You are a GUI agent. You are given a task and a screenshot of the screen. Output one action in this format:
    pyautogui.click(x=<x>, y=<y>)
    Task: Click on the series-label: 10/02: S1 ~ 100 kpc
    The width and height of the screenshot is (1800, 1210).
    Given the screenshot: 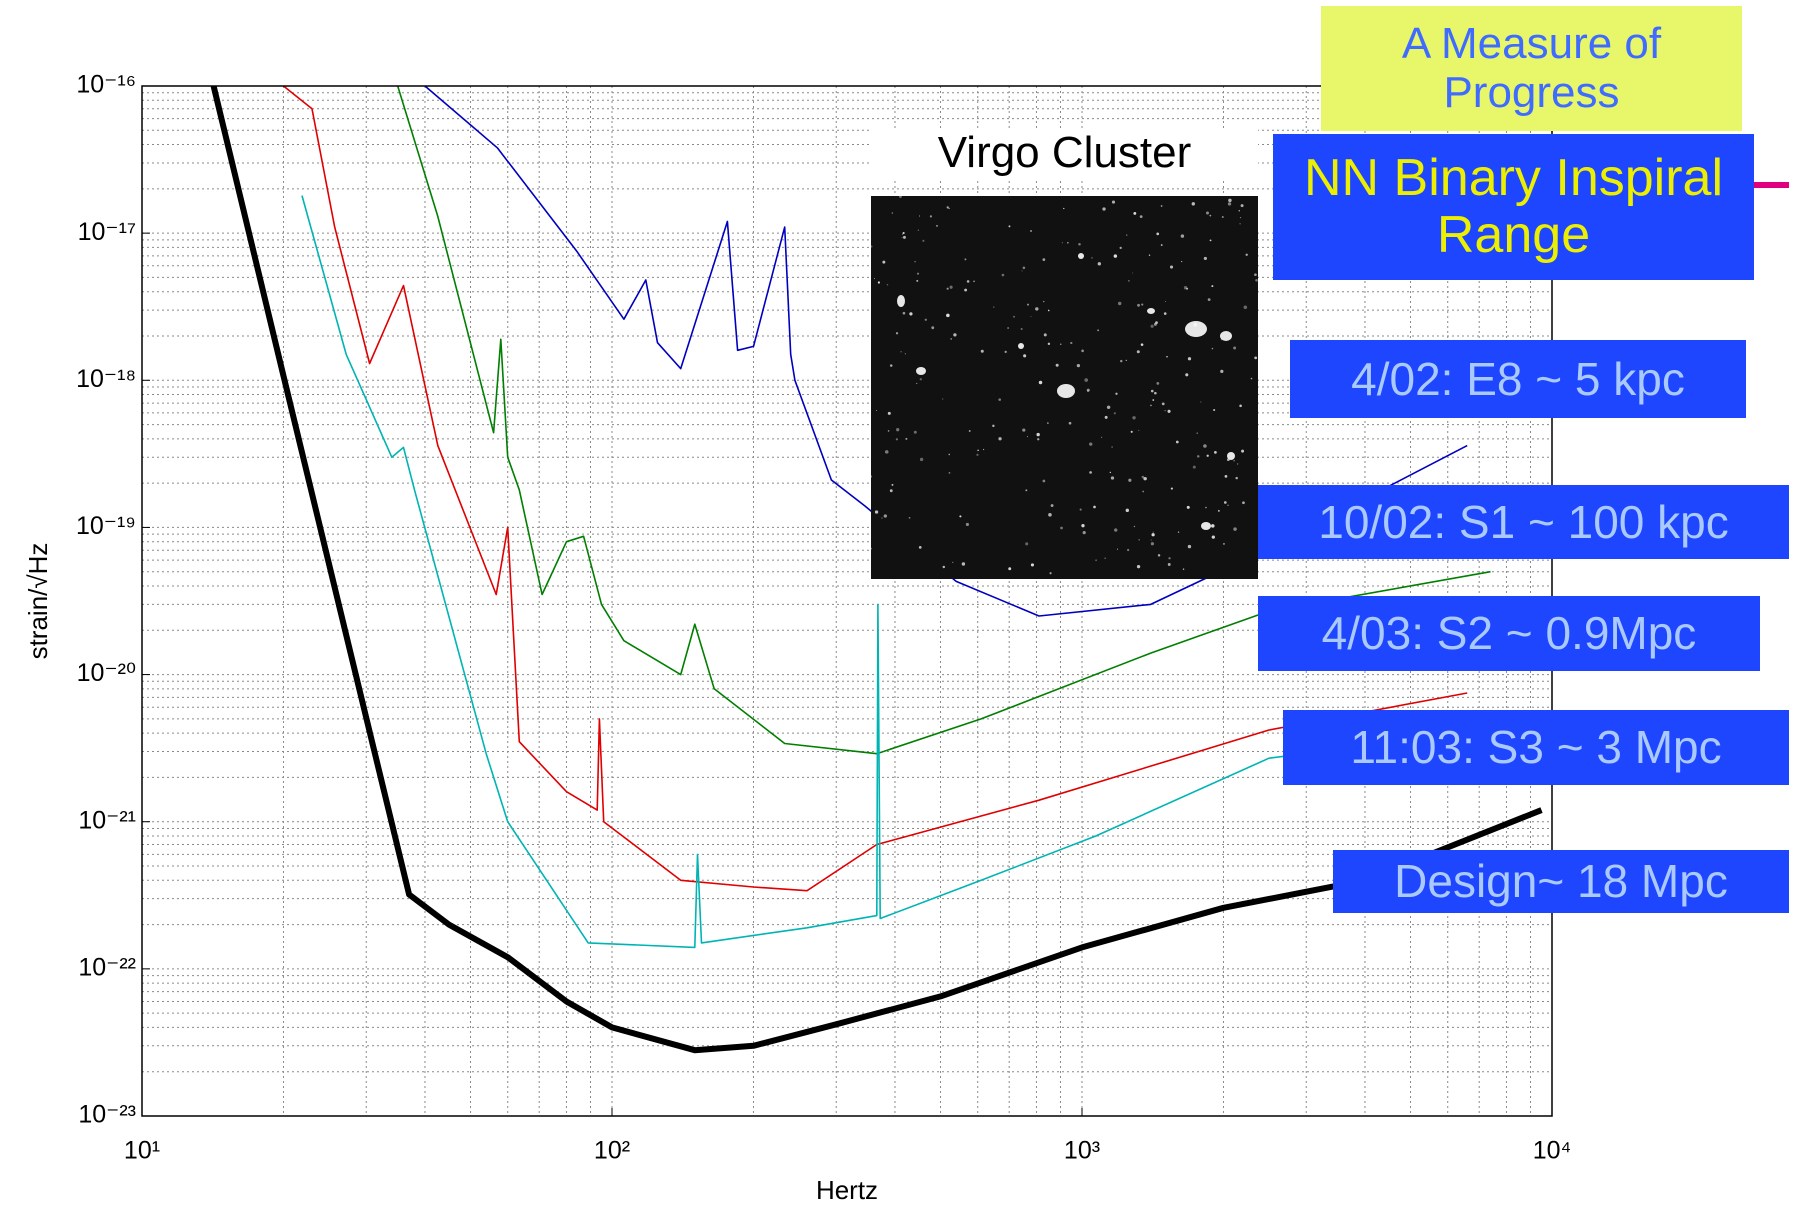 What is the action you would take?
    pyautogui.click(x=1523, y=522)
    